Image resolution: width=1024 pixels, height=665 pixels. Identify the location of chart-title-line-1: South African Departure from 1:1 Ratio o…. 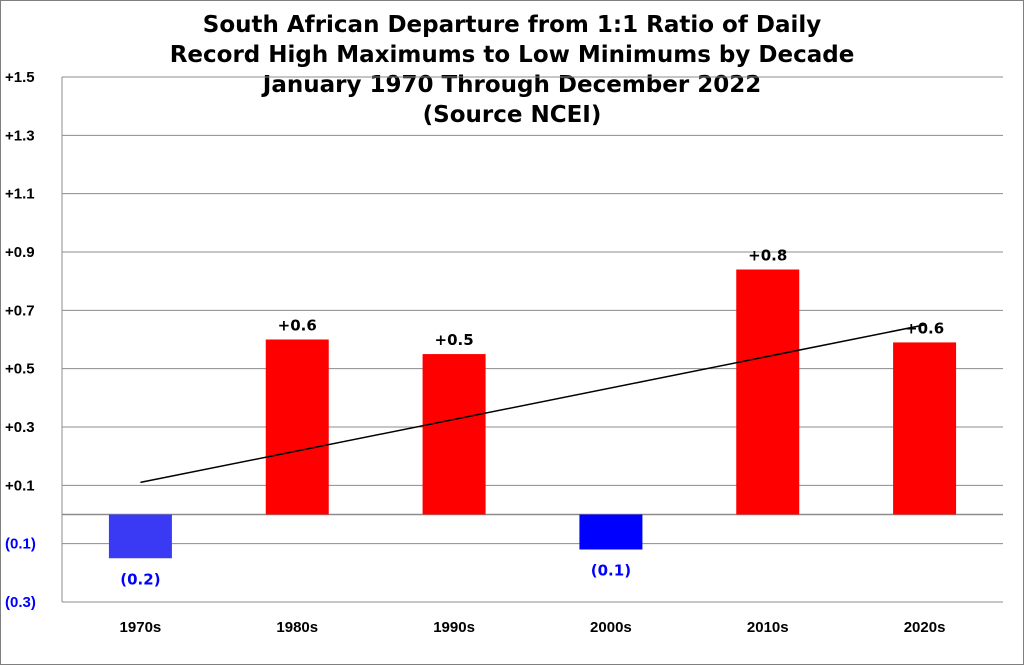
(512, 25).